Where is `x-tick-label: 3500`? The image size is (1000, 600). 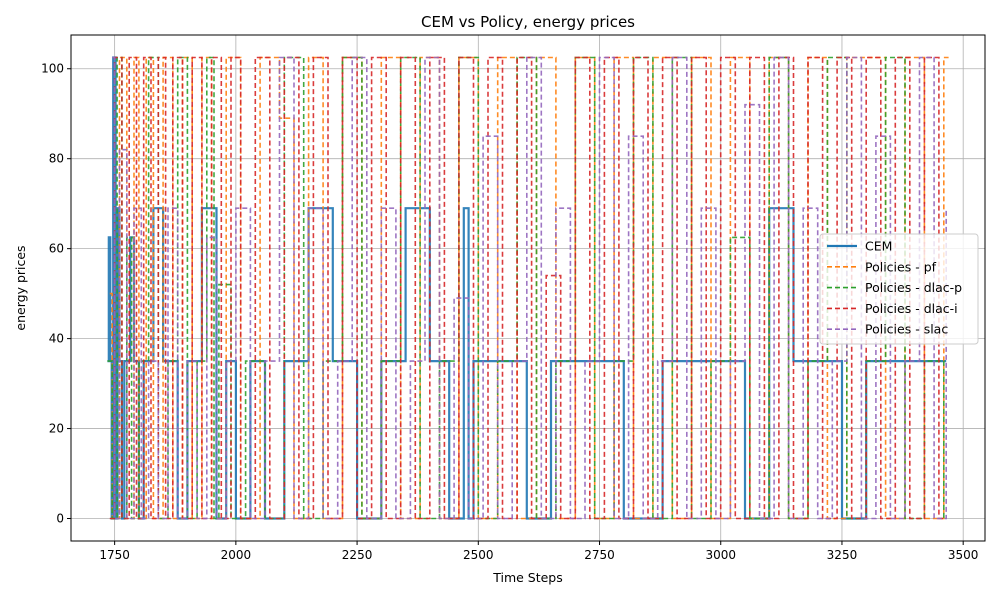 x-tick-label: 3500 is located at coordinates (963, 555).